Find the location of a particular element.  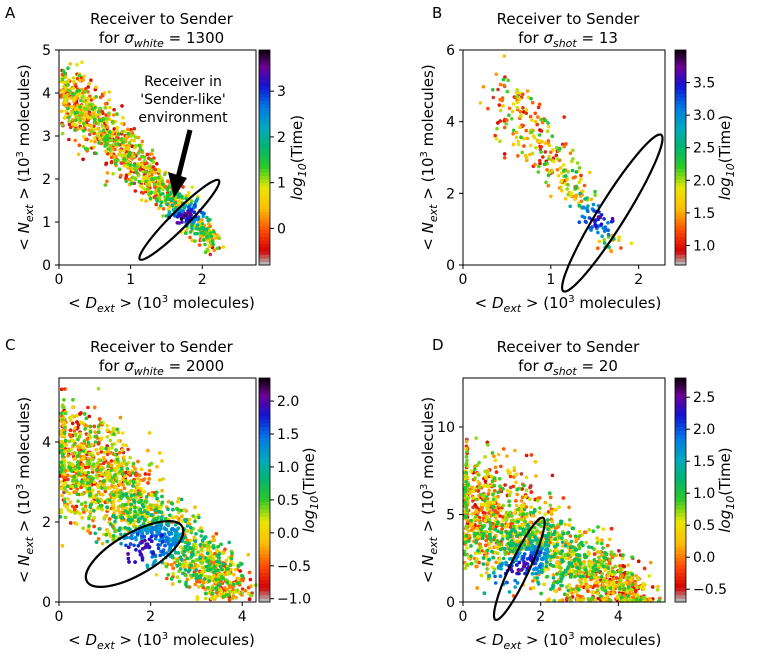

x-axis-label: < Dext > (103 molecules) is located at coordinates (161, 304).